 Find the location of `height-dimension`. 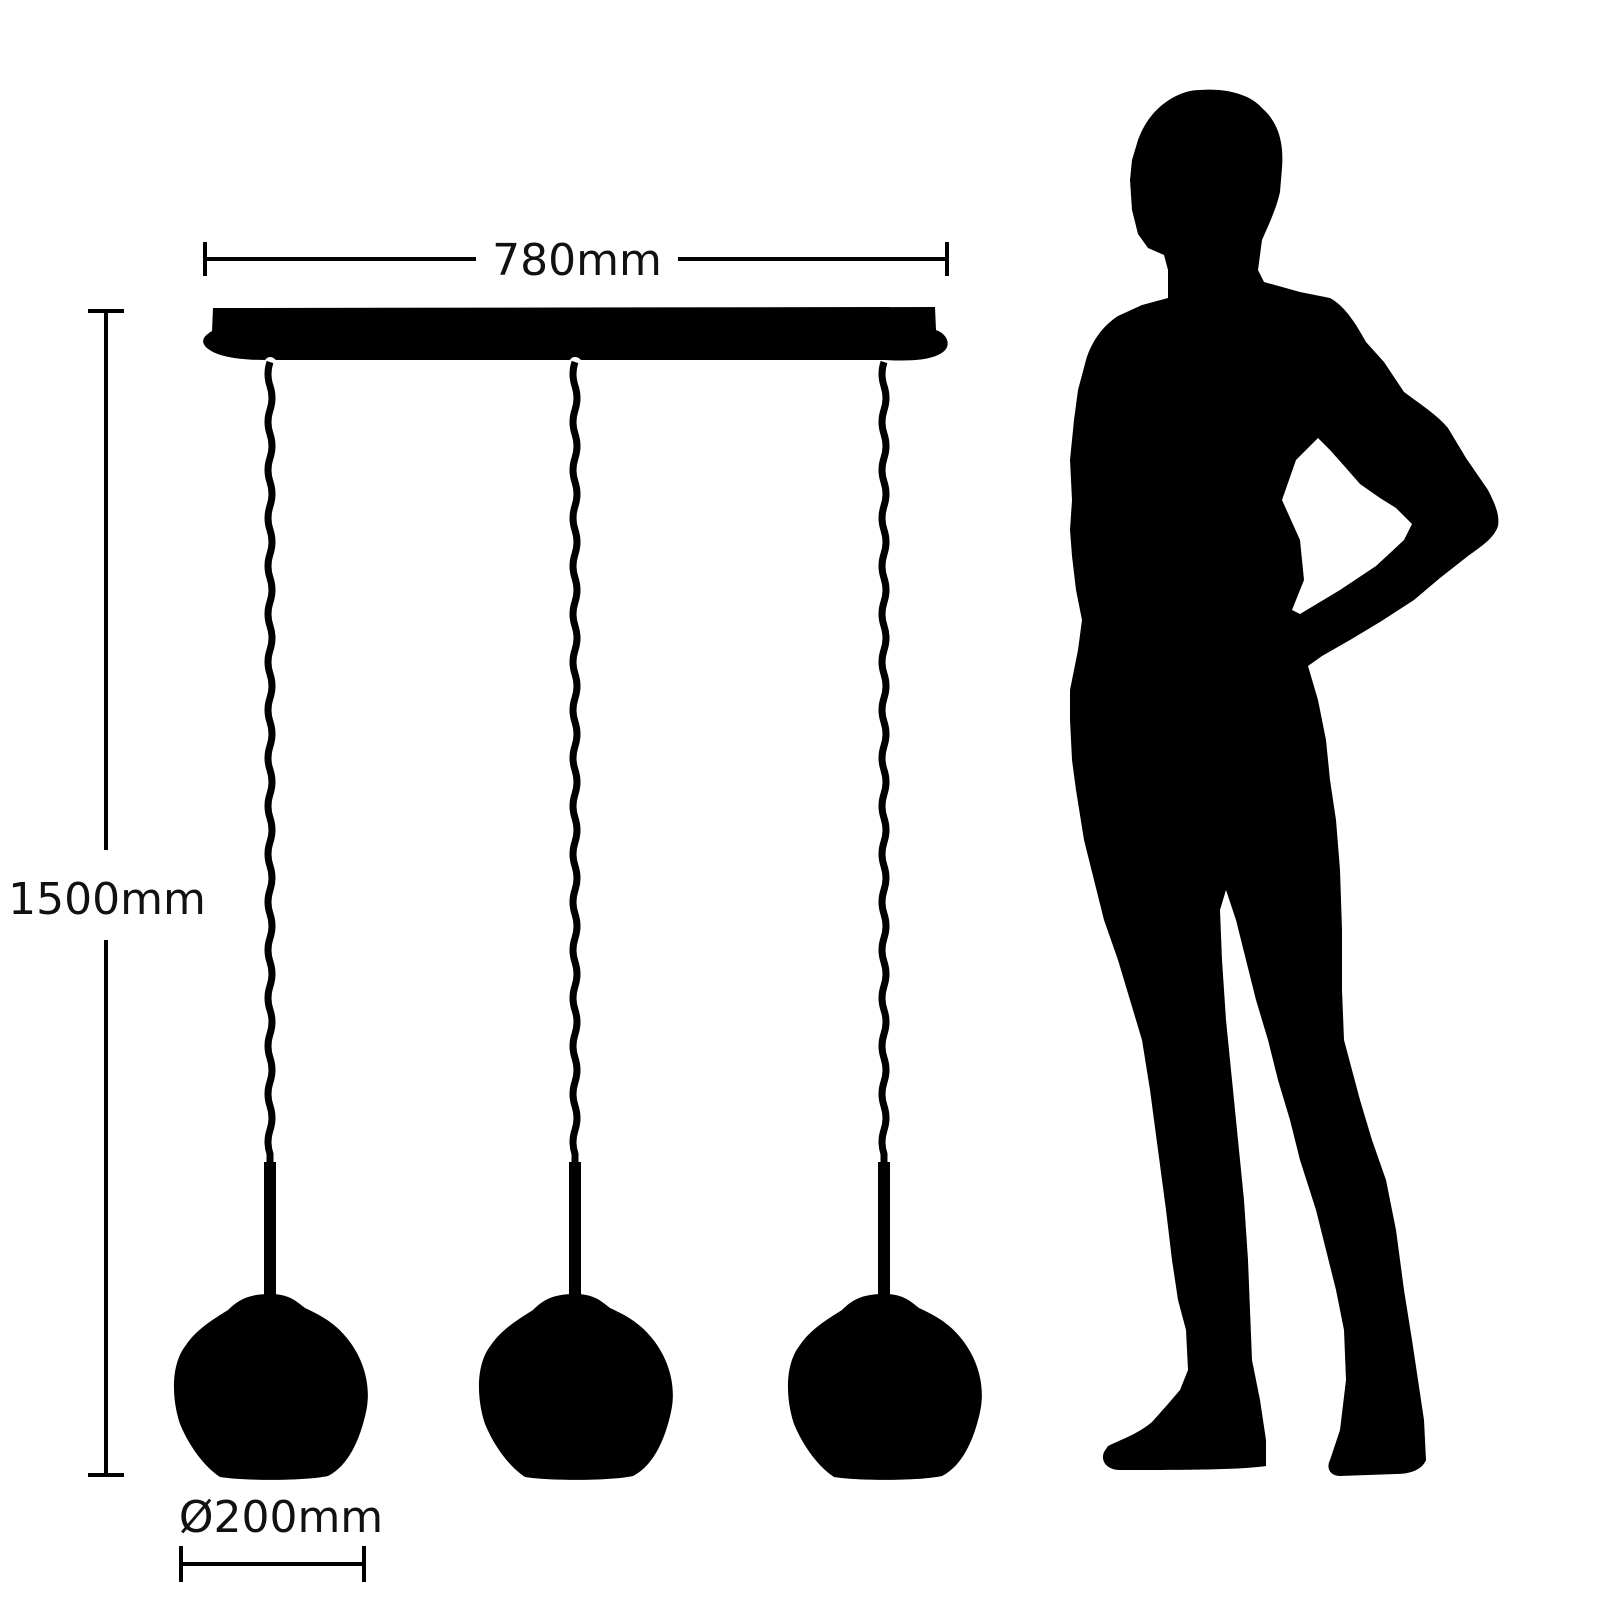

height-dimension is located at coordinates (106, 893).